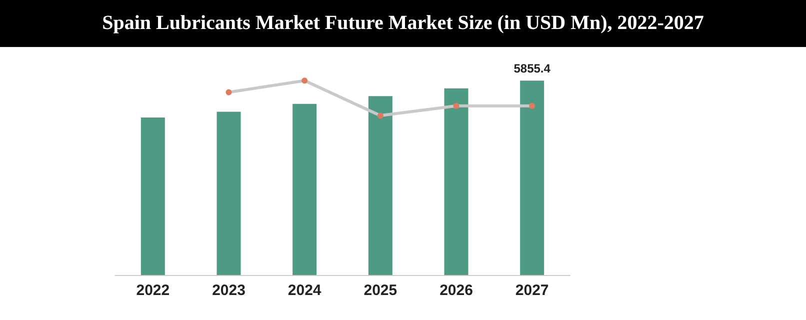 This screenshot has height=320, width=806. I want to click on x-tick-label: 2027, so click(532, 290).